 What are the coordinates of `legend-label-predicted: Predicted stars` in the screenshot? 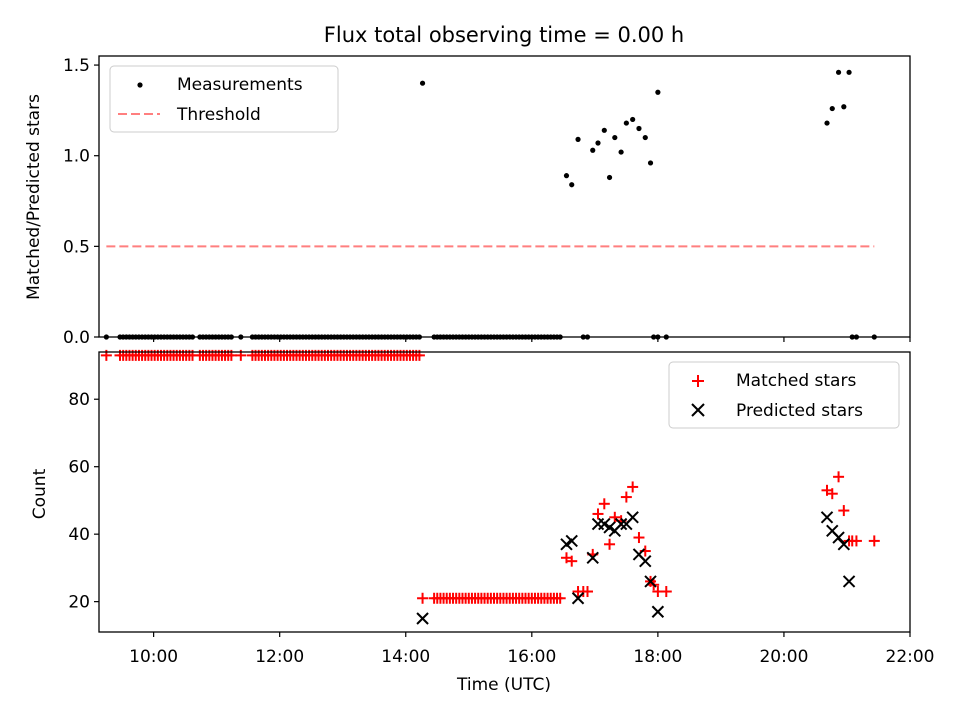 It's located at (799, 411).